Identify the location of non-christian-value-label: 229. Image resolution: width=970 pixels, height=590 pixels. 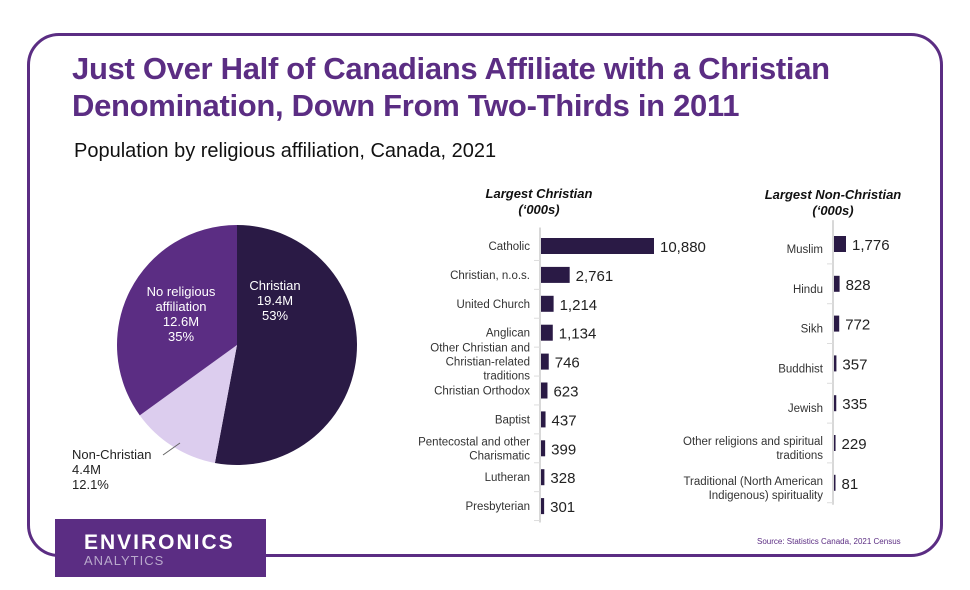
(854, 444).